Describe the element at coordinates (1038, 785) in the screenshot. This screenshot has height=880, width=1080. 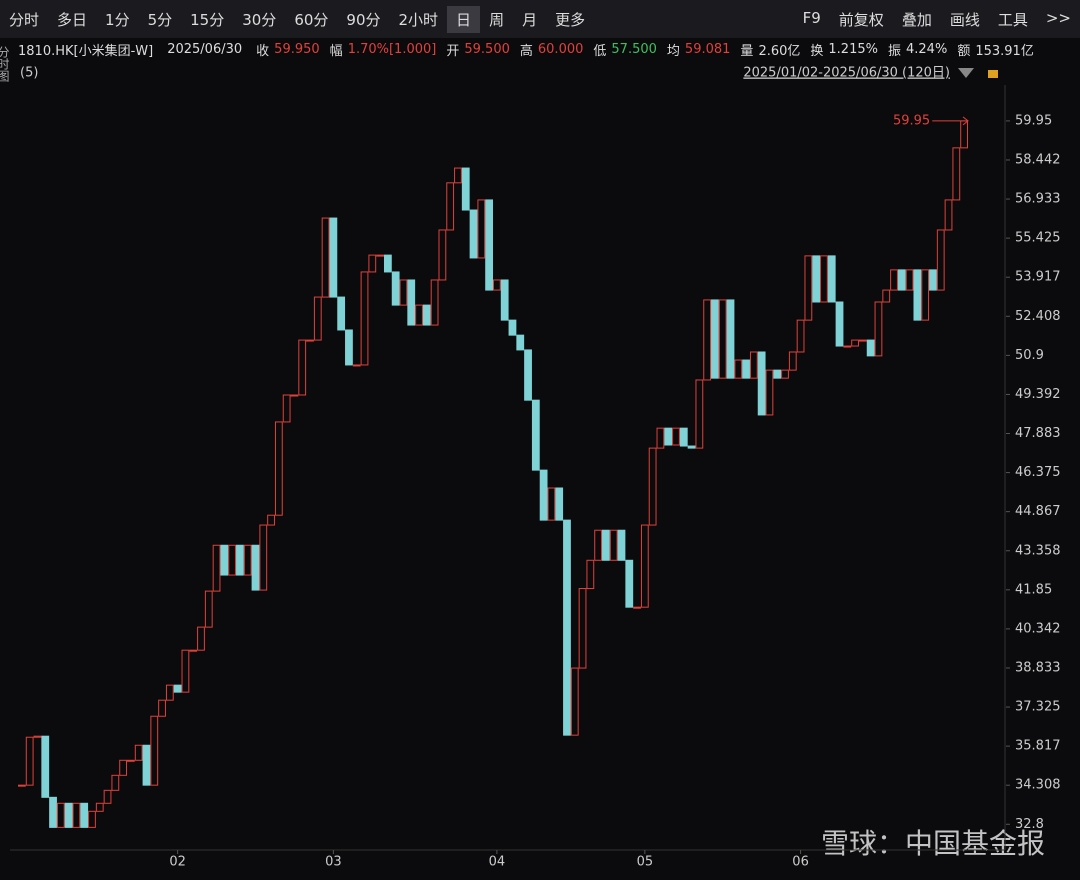
I see `y-tick-label: 34.308` at that location.